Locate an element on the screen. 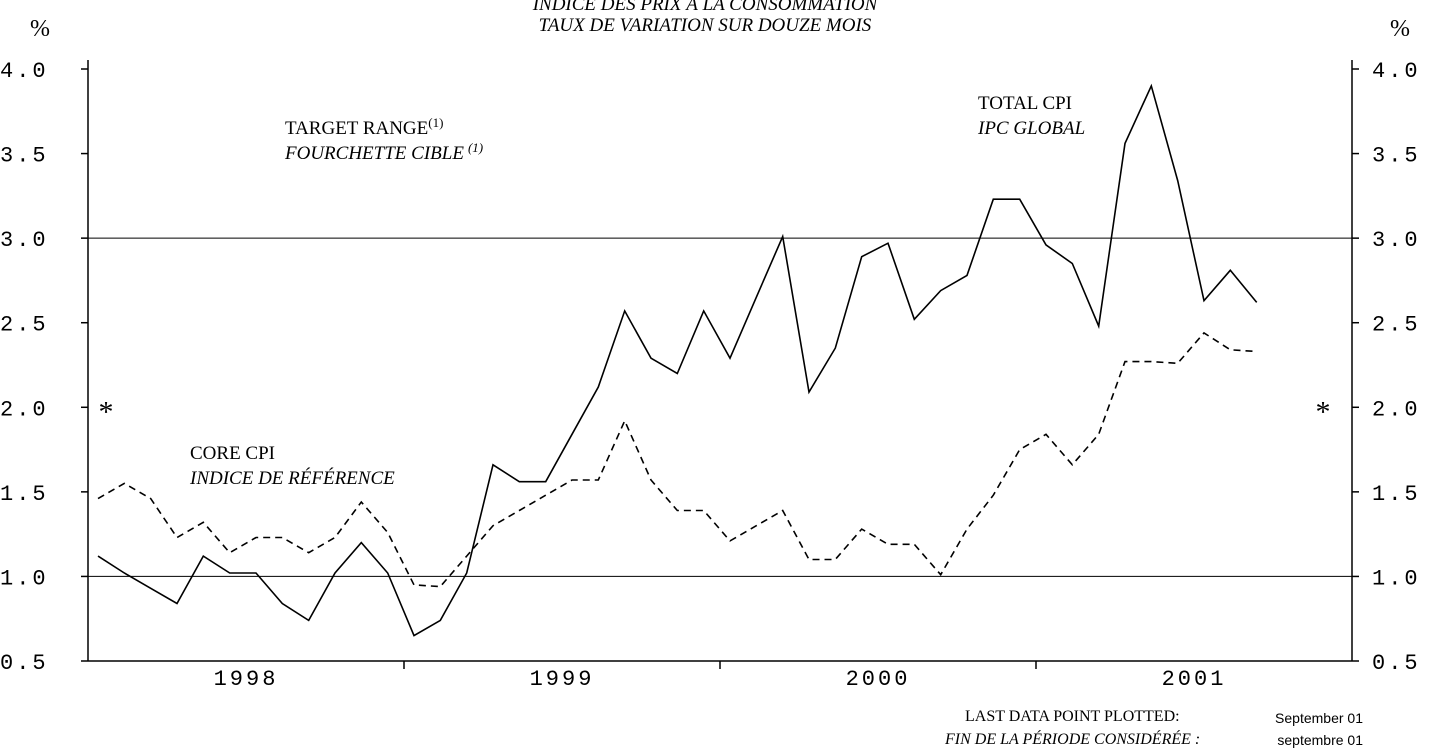  y2-tick-label: 2.5 is located at coordinates (1396, 325).